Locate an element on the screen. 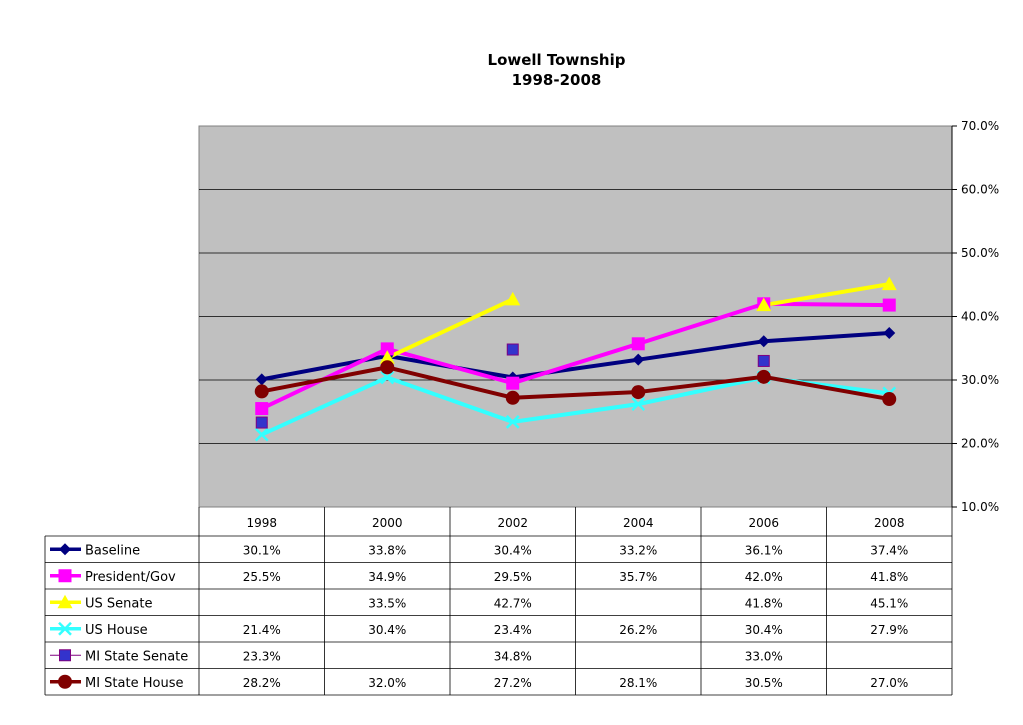 This screenshot has height=725, width=1023. y-tick-label: 10.0% is located at coordinates (980, 507).